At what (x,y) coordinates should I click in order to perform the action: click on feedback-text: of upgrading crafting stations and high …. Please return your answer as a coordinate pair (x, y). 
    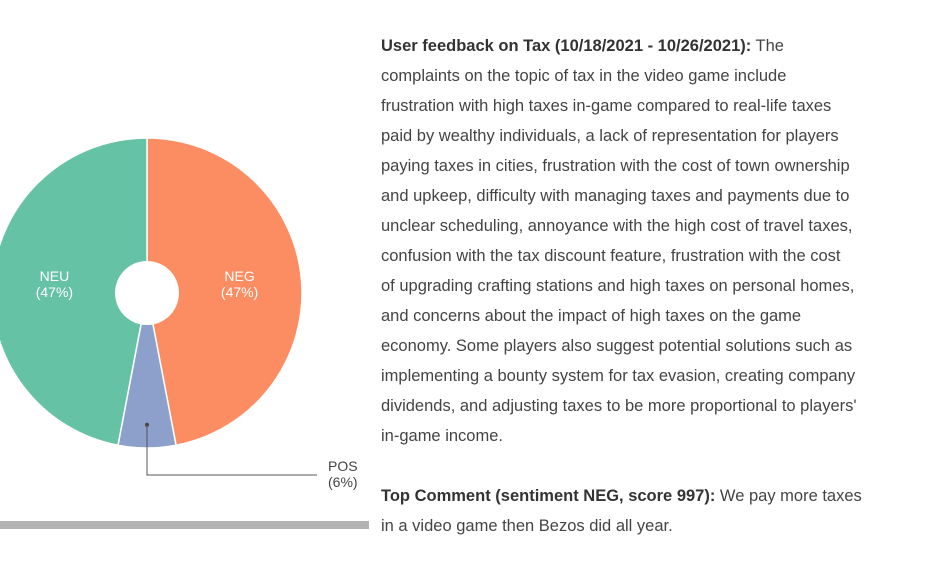
    Looking at the image, I should click on (618, 286).